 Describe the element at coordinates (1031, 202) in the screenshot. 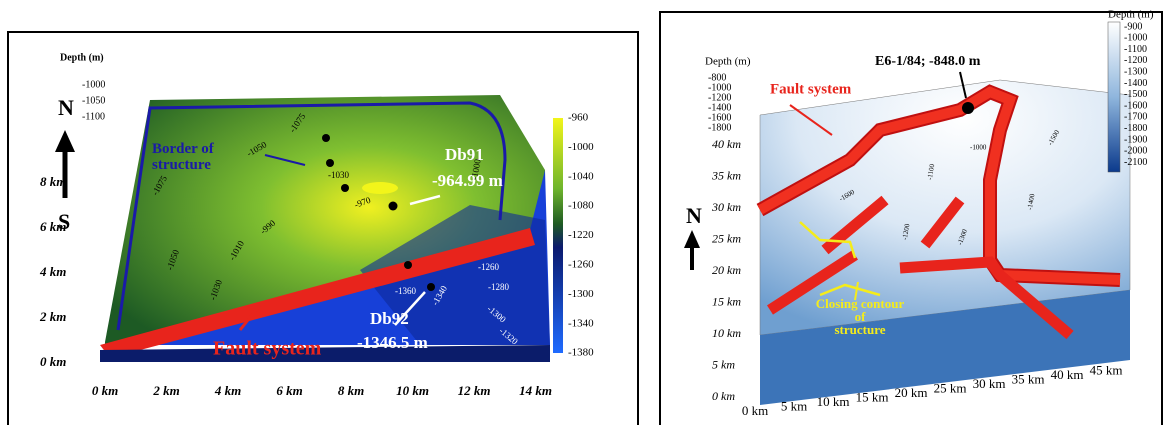

I see `contour-label: -1400` at that location.